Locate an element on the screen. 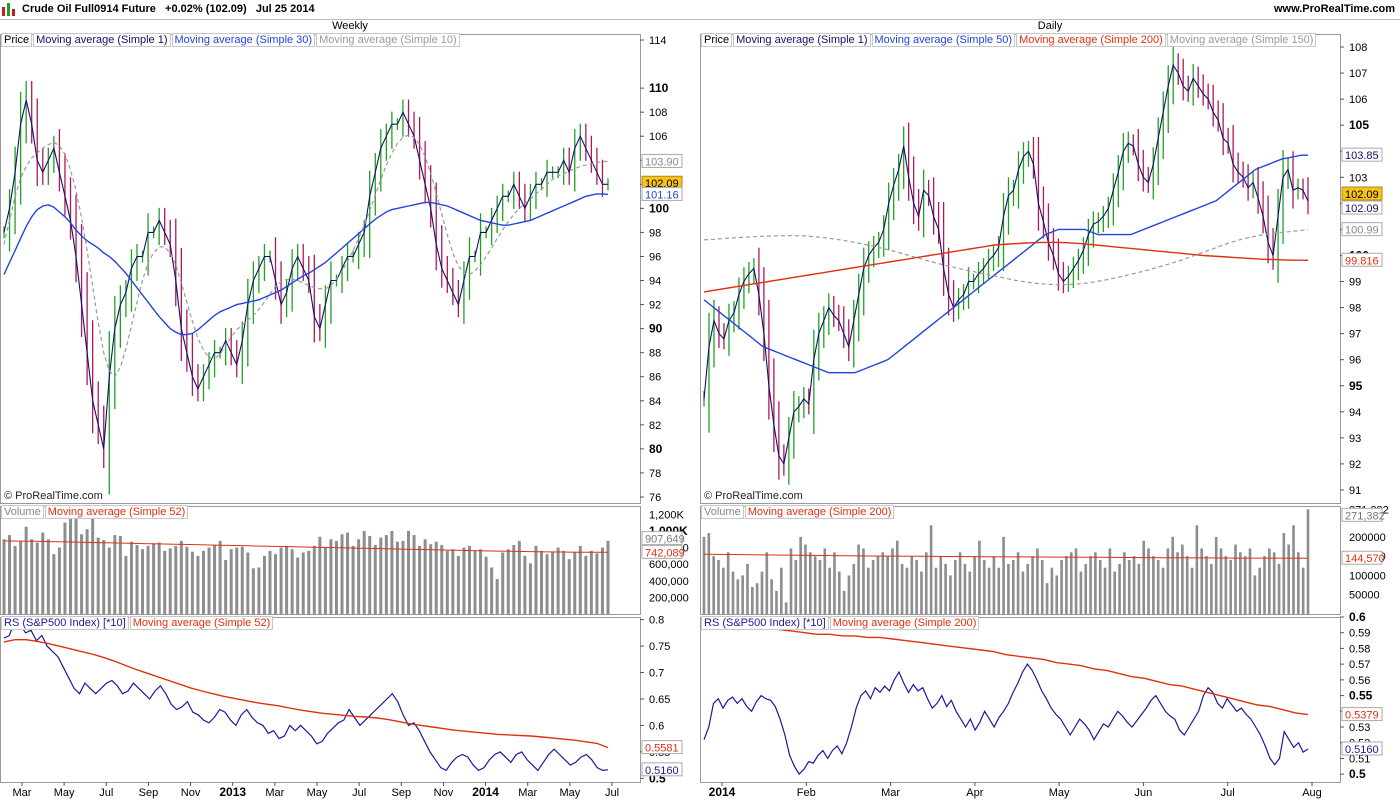  last-value-label: 0.5581 is located at coordinates (662, 749).